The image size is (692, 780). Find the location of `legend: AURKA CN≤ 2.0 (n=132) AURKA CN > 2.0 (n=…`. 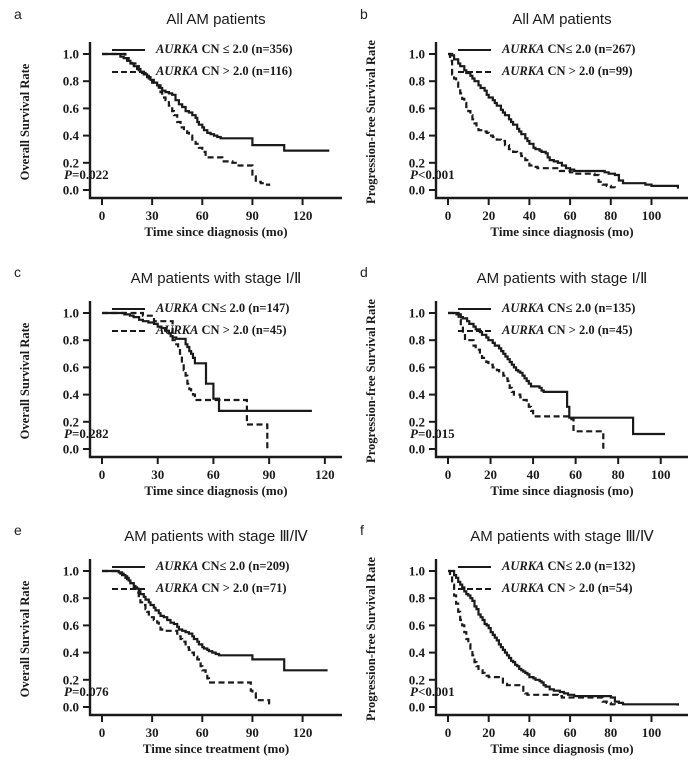

legend: AURKA CN≤ 2.0 (n=132) AURKA CN > 2.0 (n=… is located at coordinates (546, 577).